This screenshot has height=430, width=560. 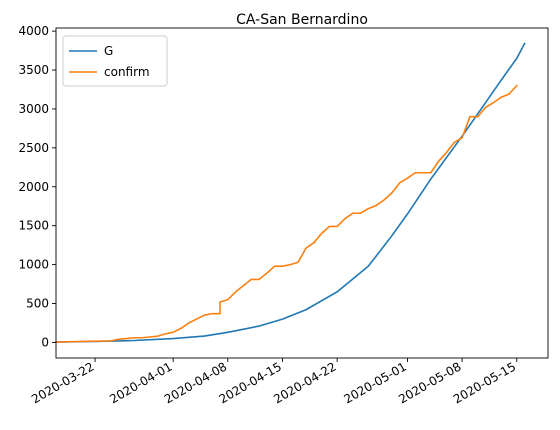 What do you see at coordinates (45, 342) in the screenshot?
I see `y-tick-label: 0` at bounding box center [45, 342].